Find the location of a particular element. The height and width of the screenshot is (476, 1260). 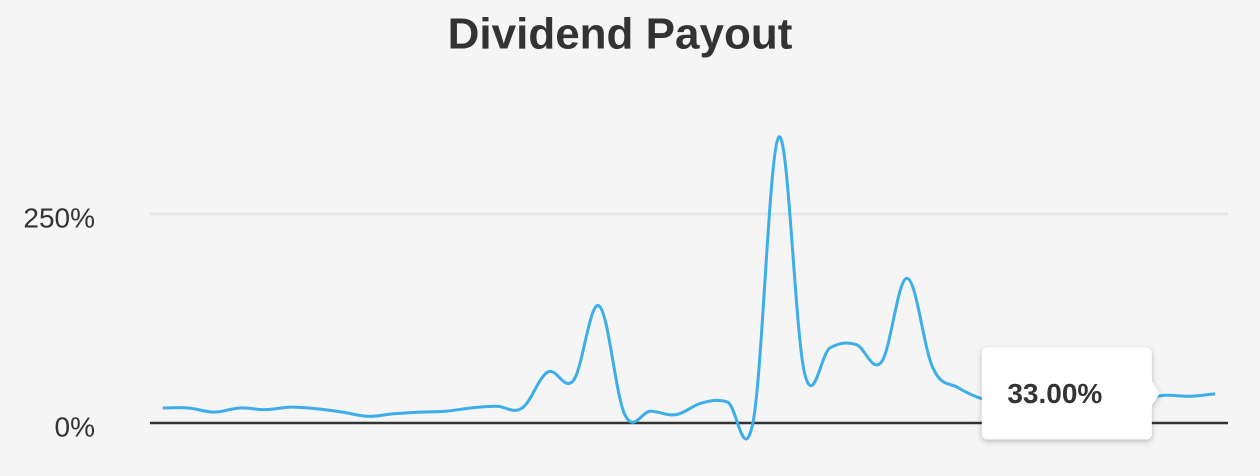

tooltip: 33.00% is located at coordinates (1070, 393).